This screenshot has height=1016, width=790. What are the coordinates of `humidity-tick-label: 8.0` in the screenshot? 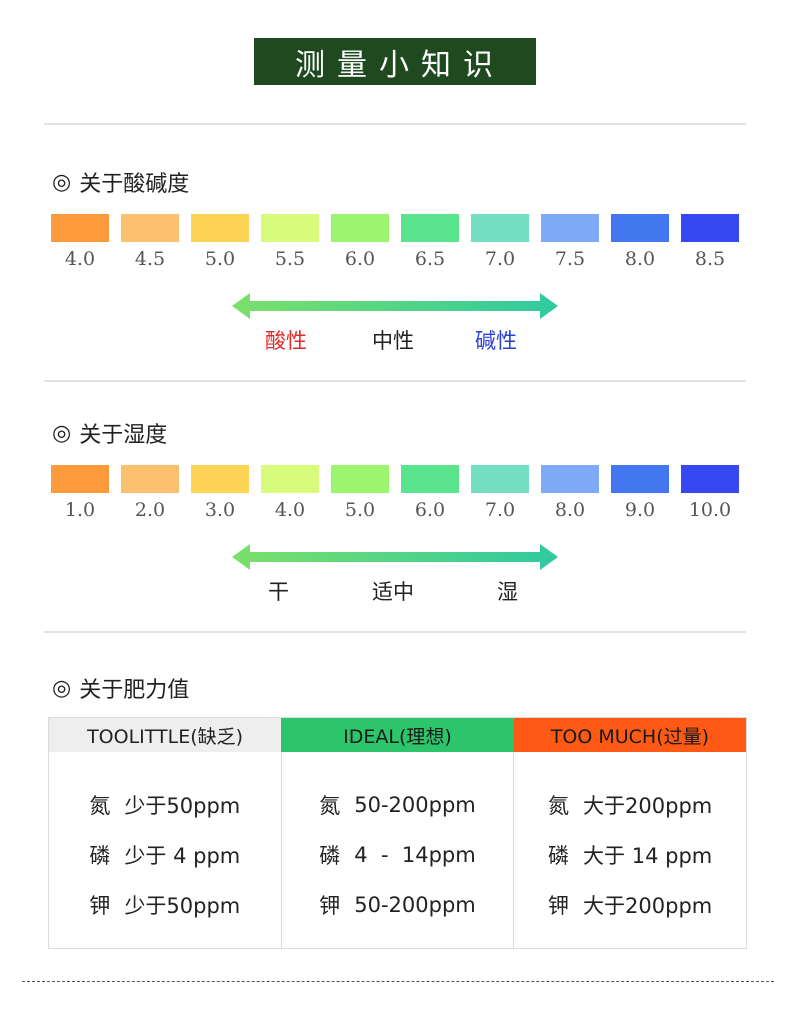 It's located at (570, 510).